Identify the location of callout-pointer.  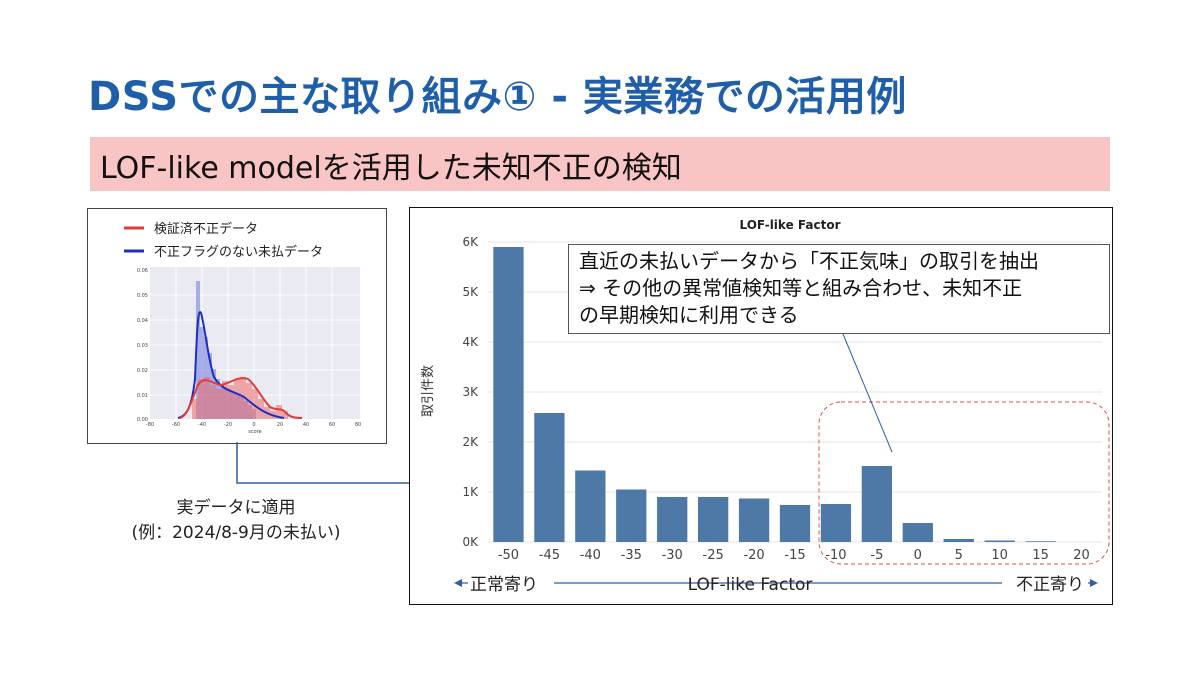
(867, 393).